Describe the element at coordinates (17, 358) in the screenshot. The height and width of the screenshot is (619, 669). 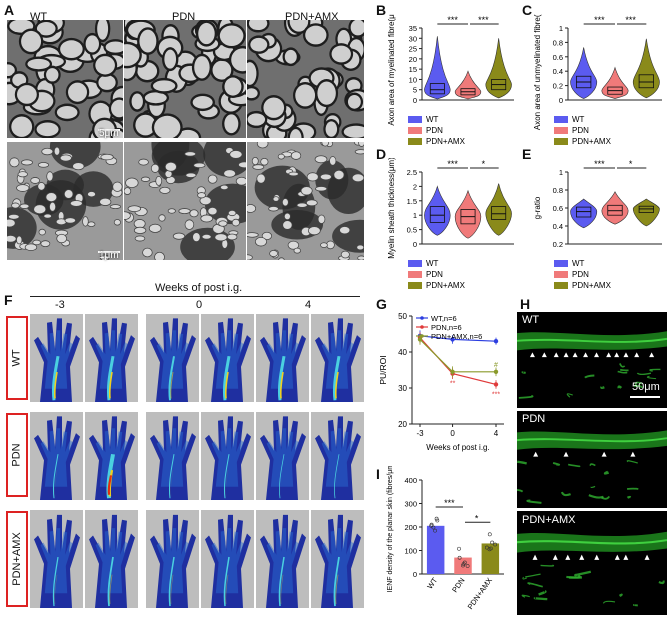
I see `row-label-wt: WT` at that location.